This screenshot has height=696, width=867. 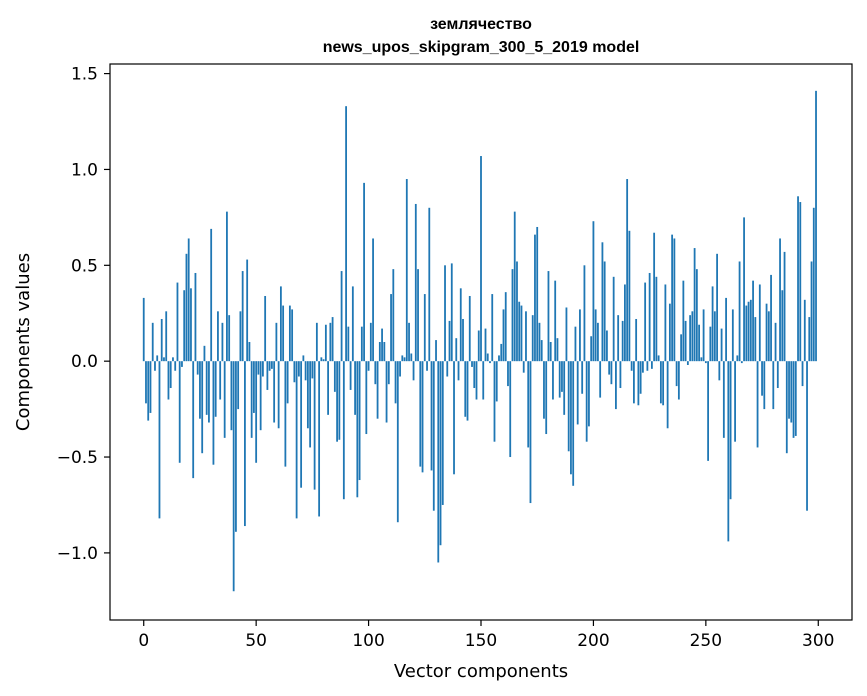 What do you see at coordinates (143, 641) in the screenshot?
I see `x-tick-label: 0` at bounding box center [143, 641].